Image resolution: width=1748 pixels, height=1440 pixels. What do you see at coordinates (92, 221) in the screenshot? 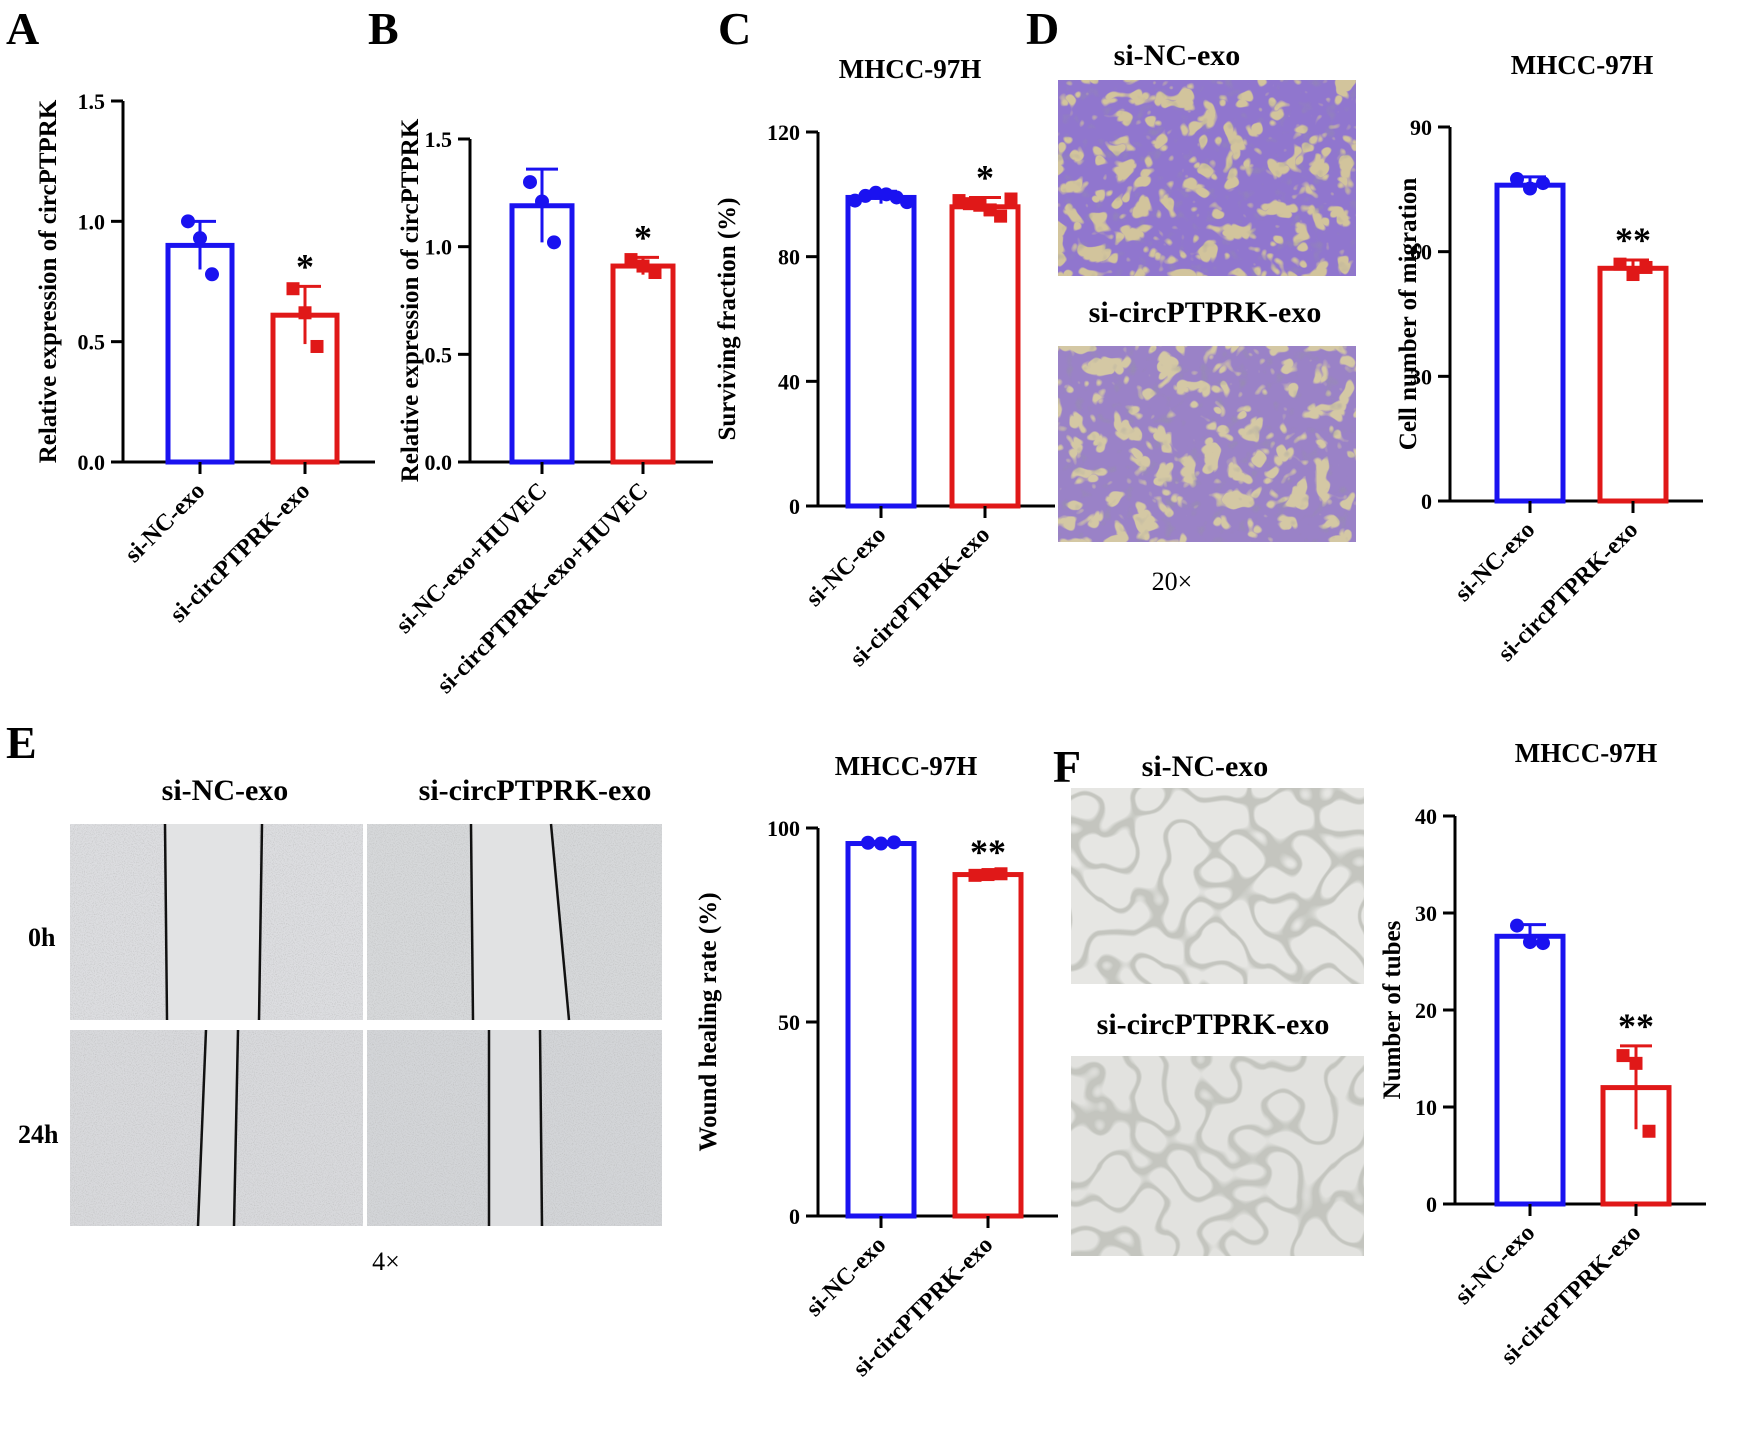
I see `chart-a-y-tick-label-2: 1.0` at bounding box center [92, 221].